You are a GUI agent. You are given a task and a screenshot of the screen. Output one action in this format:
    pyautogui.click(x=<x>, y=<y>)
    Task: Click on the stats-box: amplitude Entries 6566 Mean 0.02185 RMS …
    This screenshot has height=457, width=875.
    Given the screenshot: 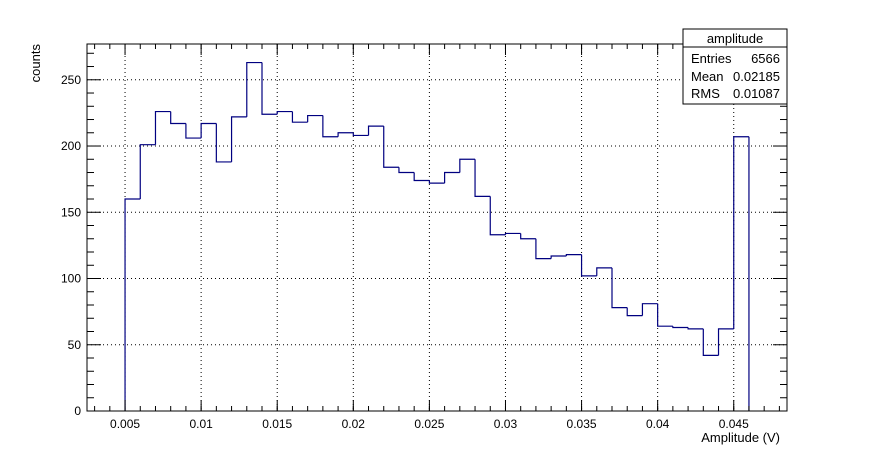 What is the action you would take?
    pyautogui.click(x=735, y=66)
    